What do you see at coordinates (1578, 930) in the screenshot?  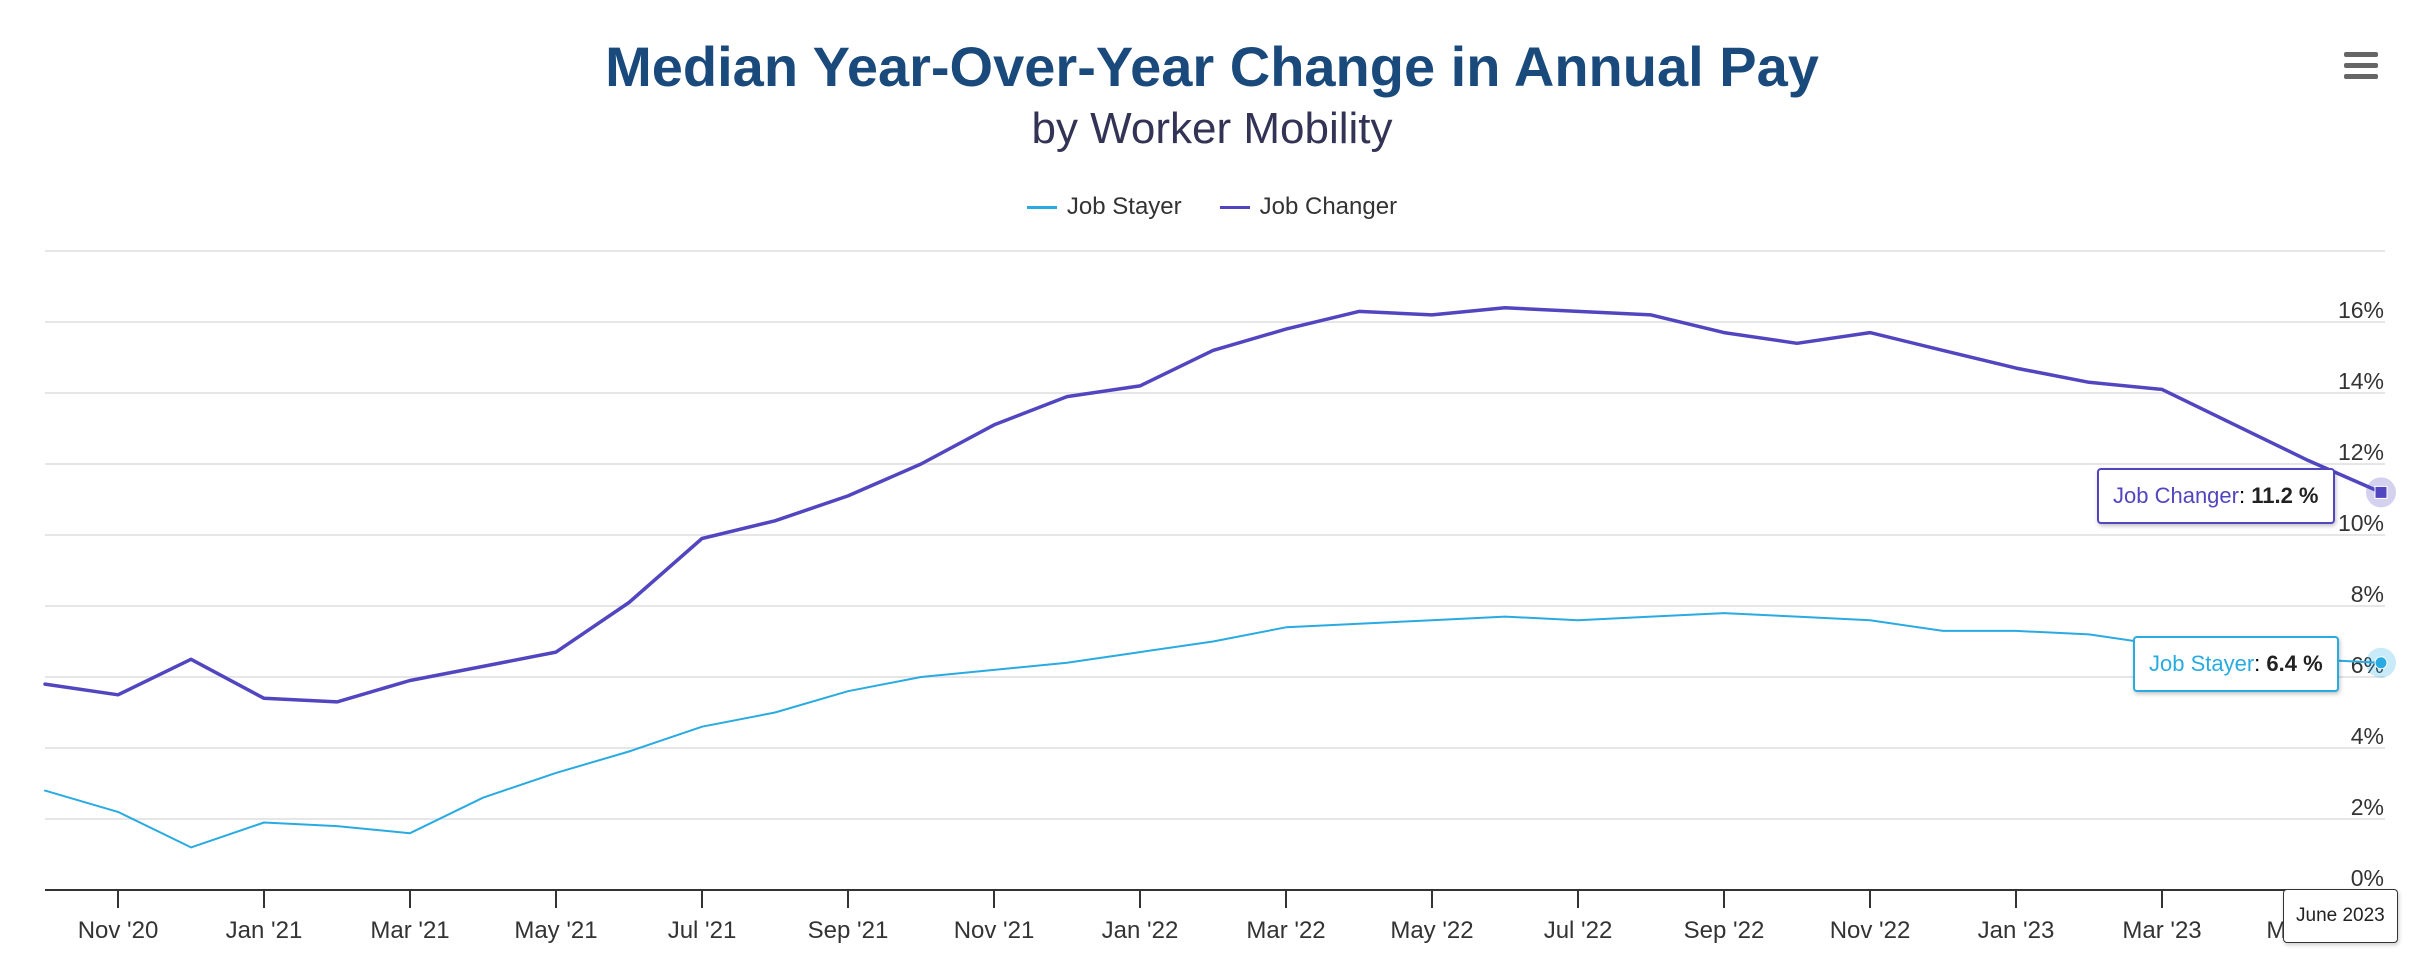 I see `x-tick-label: Jul '22` at bounding box center [1578, 930].